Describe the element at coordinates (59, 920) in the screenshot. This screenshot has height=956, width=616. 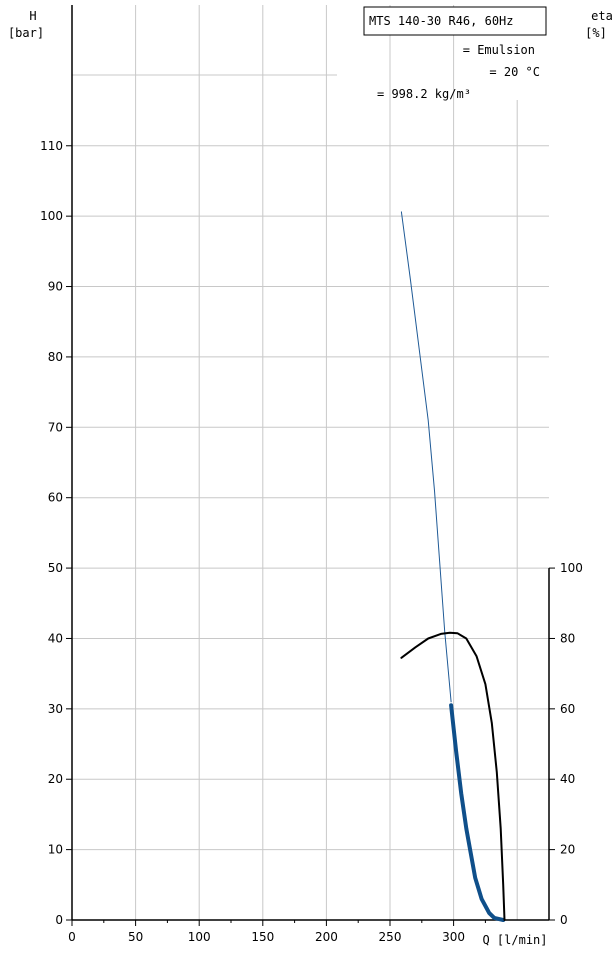
I see `left-tick-label: 0` at that location.